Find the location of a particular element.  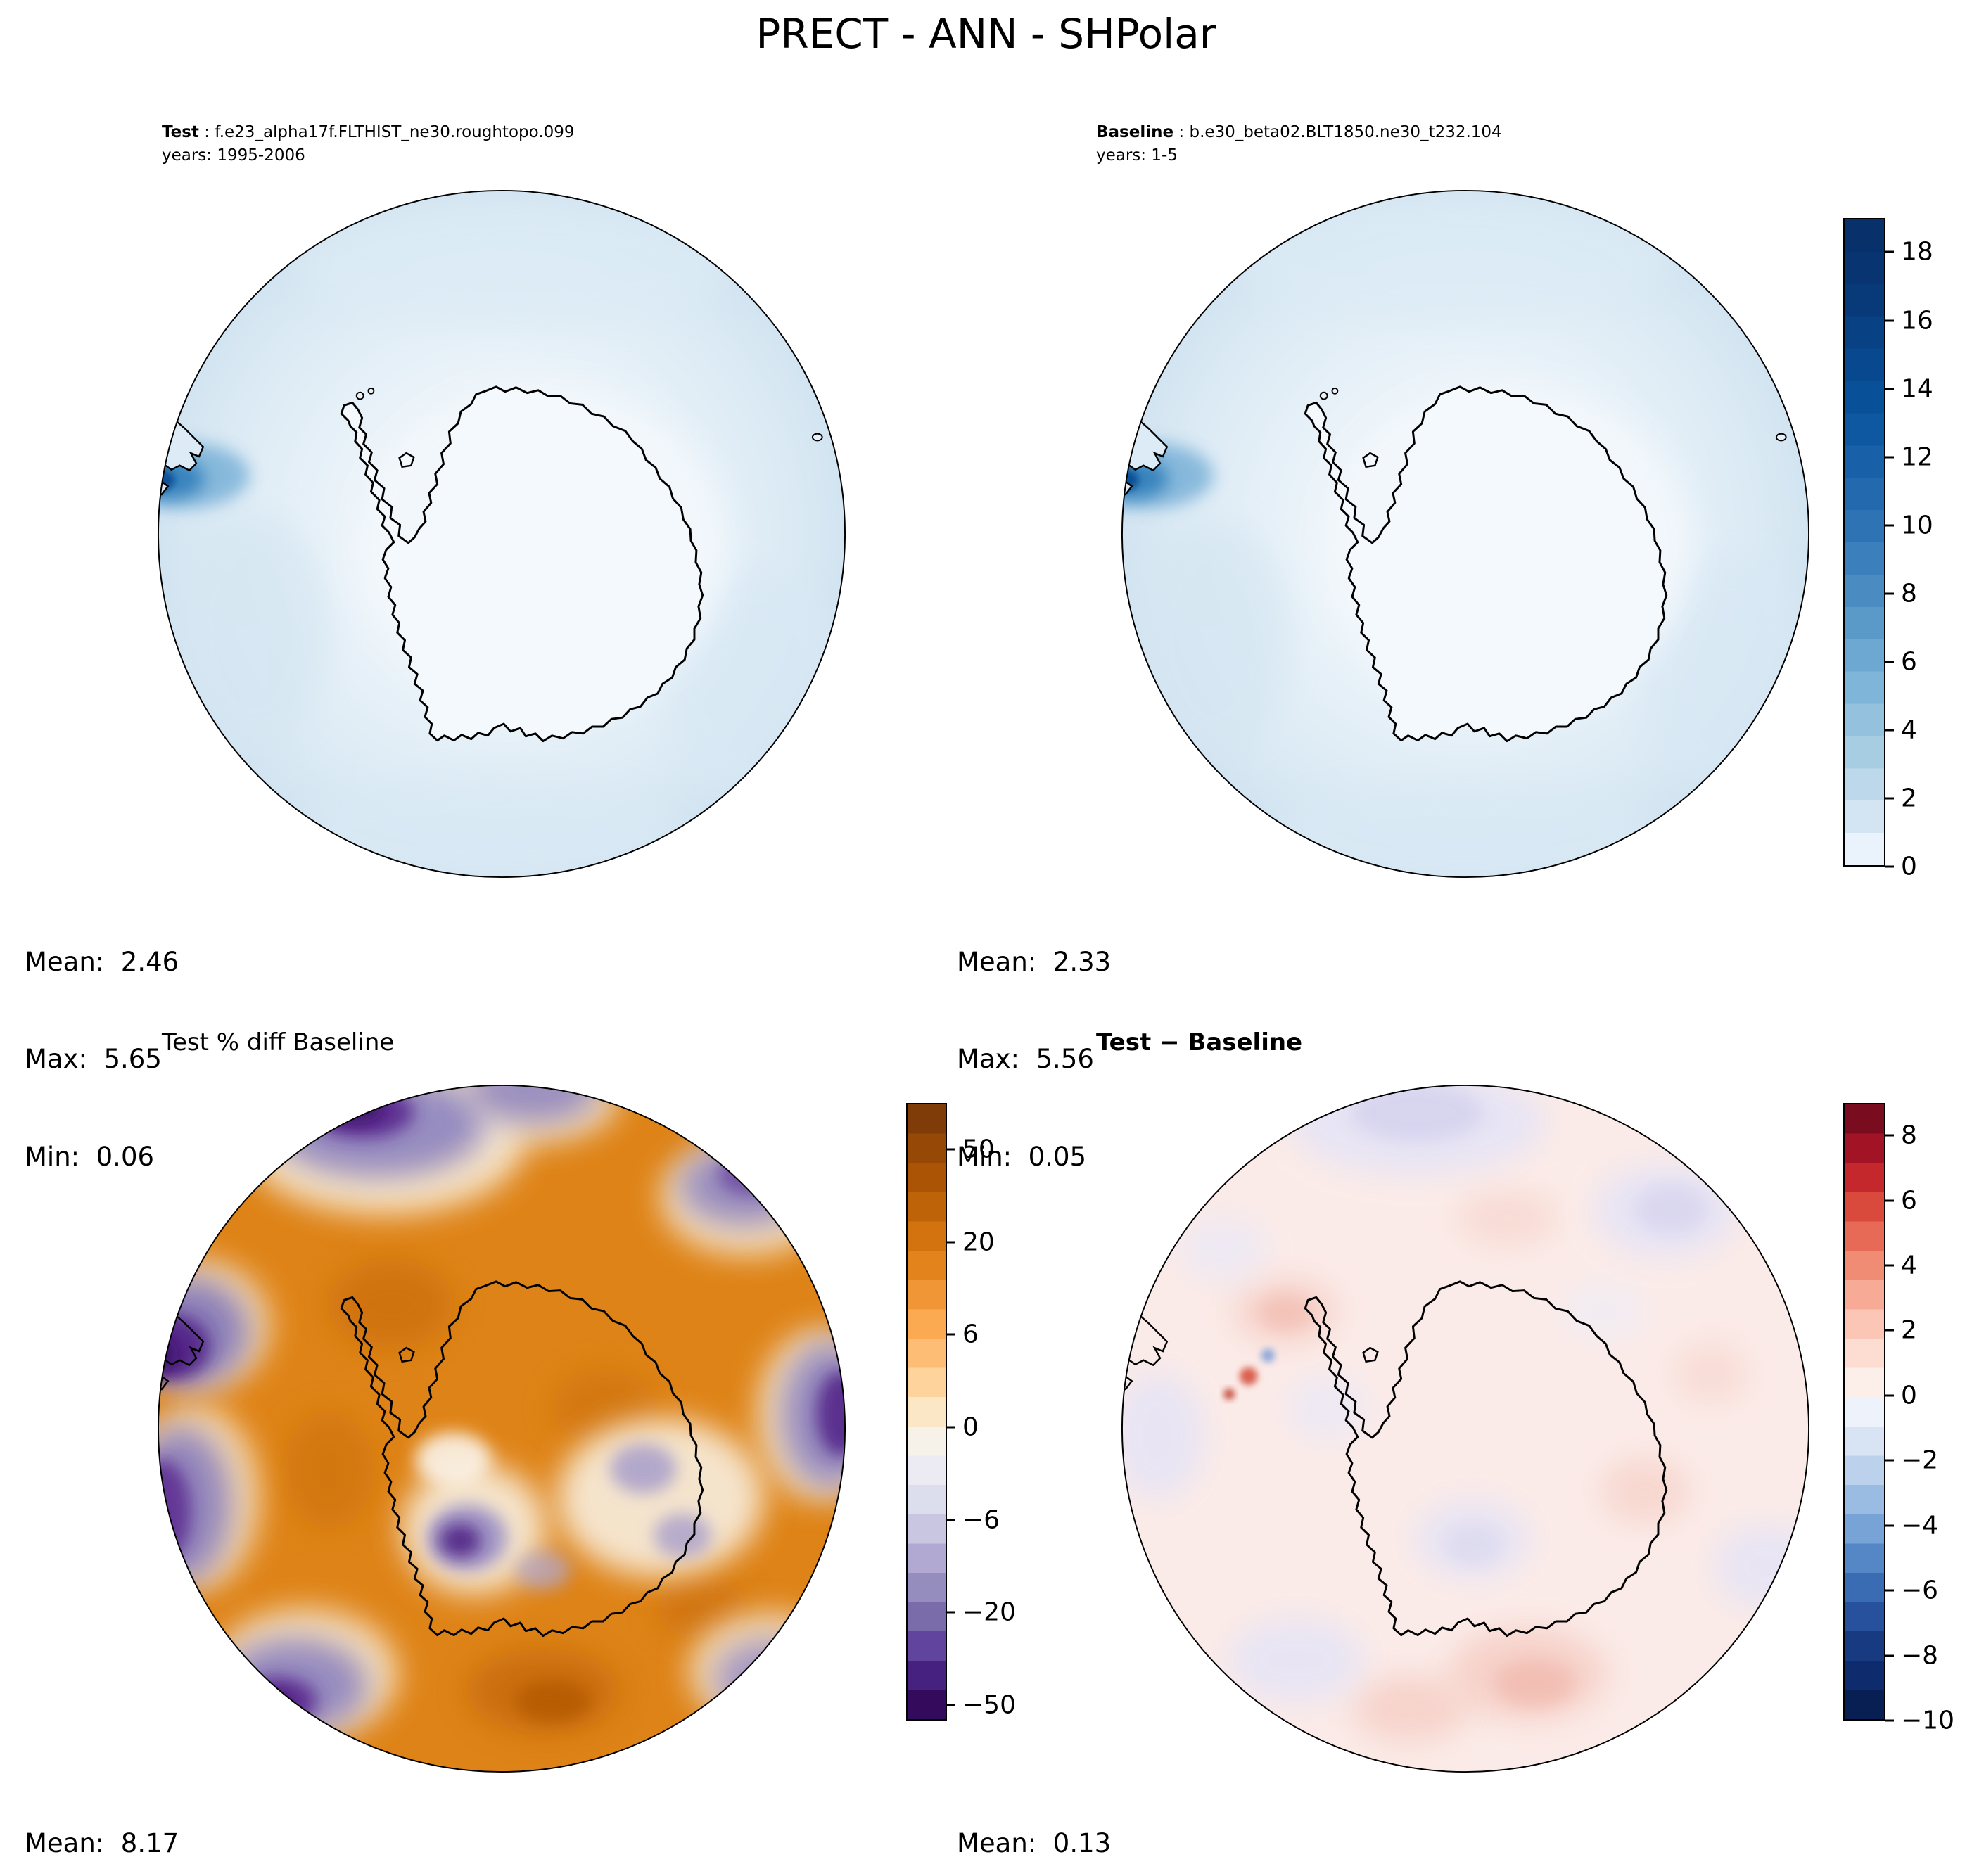

colorbar-tick: −20 is located at coordinates (982, 1612).